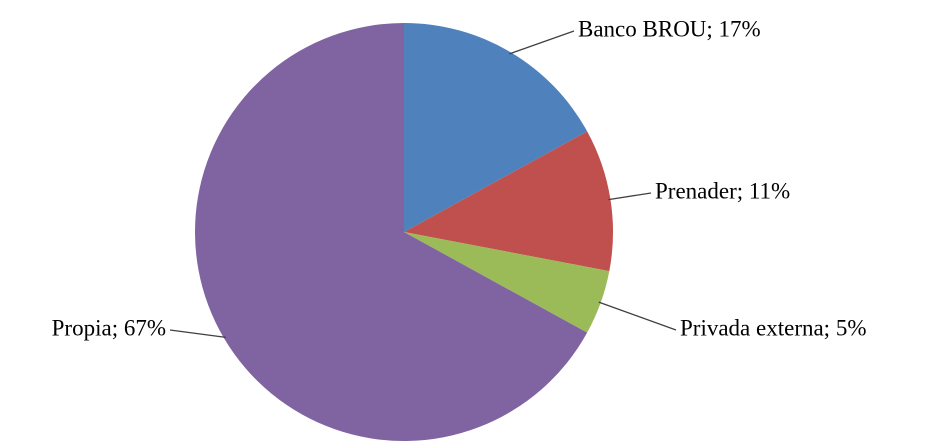  I want to click on data-label: Propia; 67%, so click(109, 327).